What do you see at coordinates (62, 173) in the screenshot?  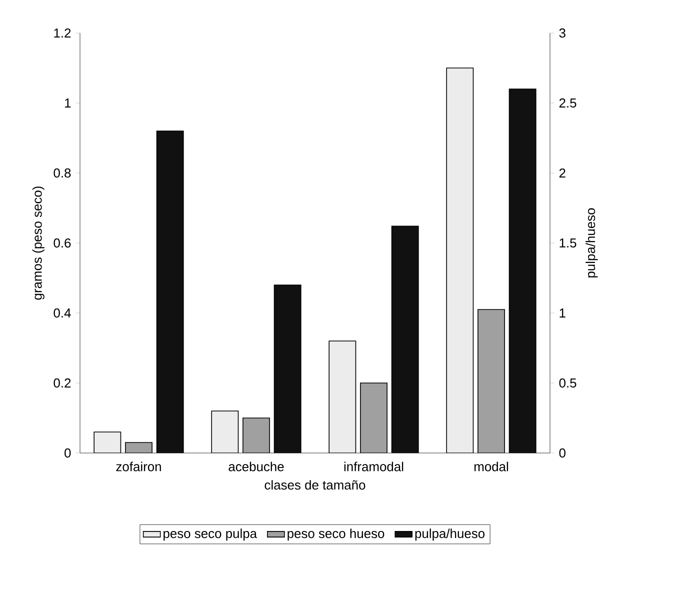 I see `y-tick-label: 0.8` at bounding box center [62, 173].